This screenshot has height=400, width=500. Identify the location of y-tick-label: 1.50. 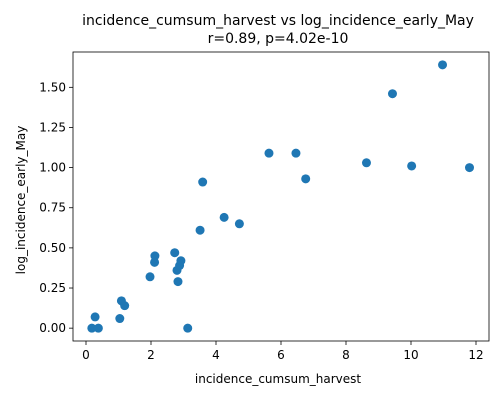
(52, 87).